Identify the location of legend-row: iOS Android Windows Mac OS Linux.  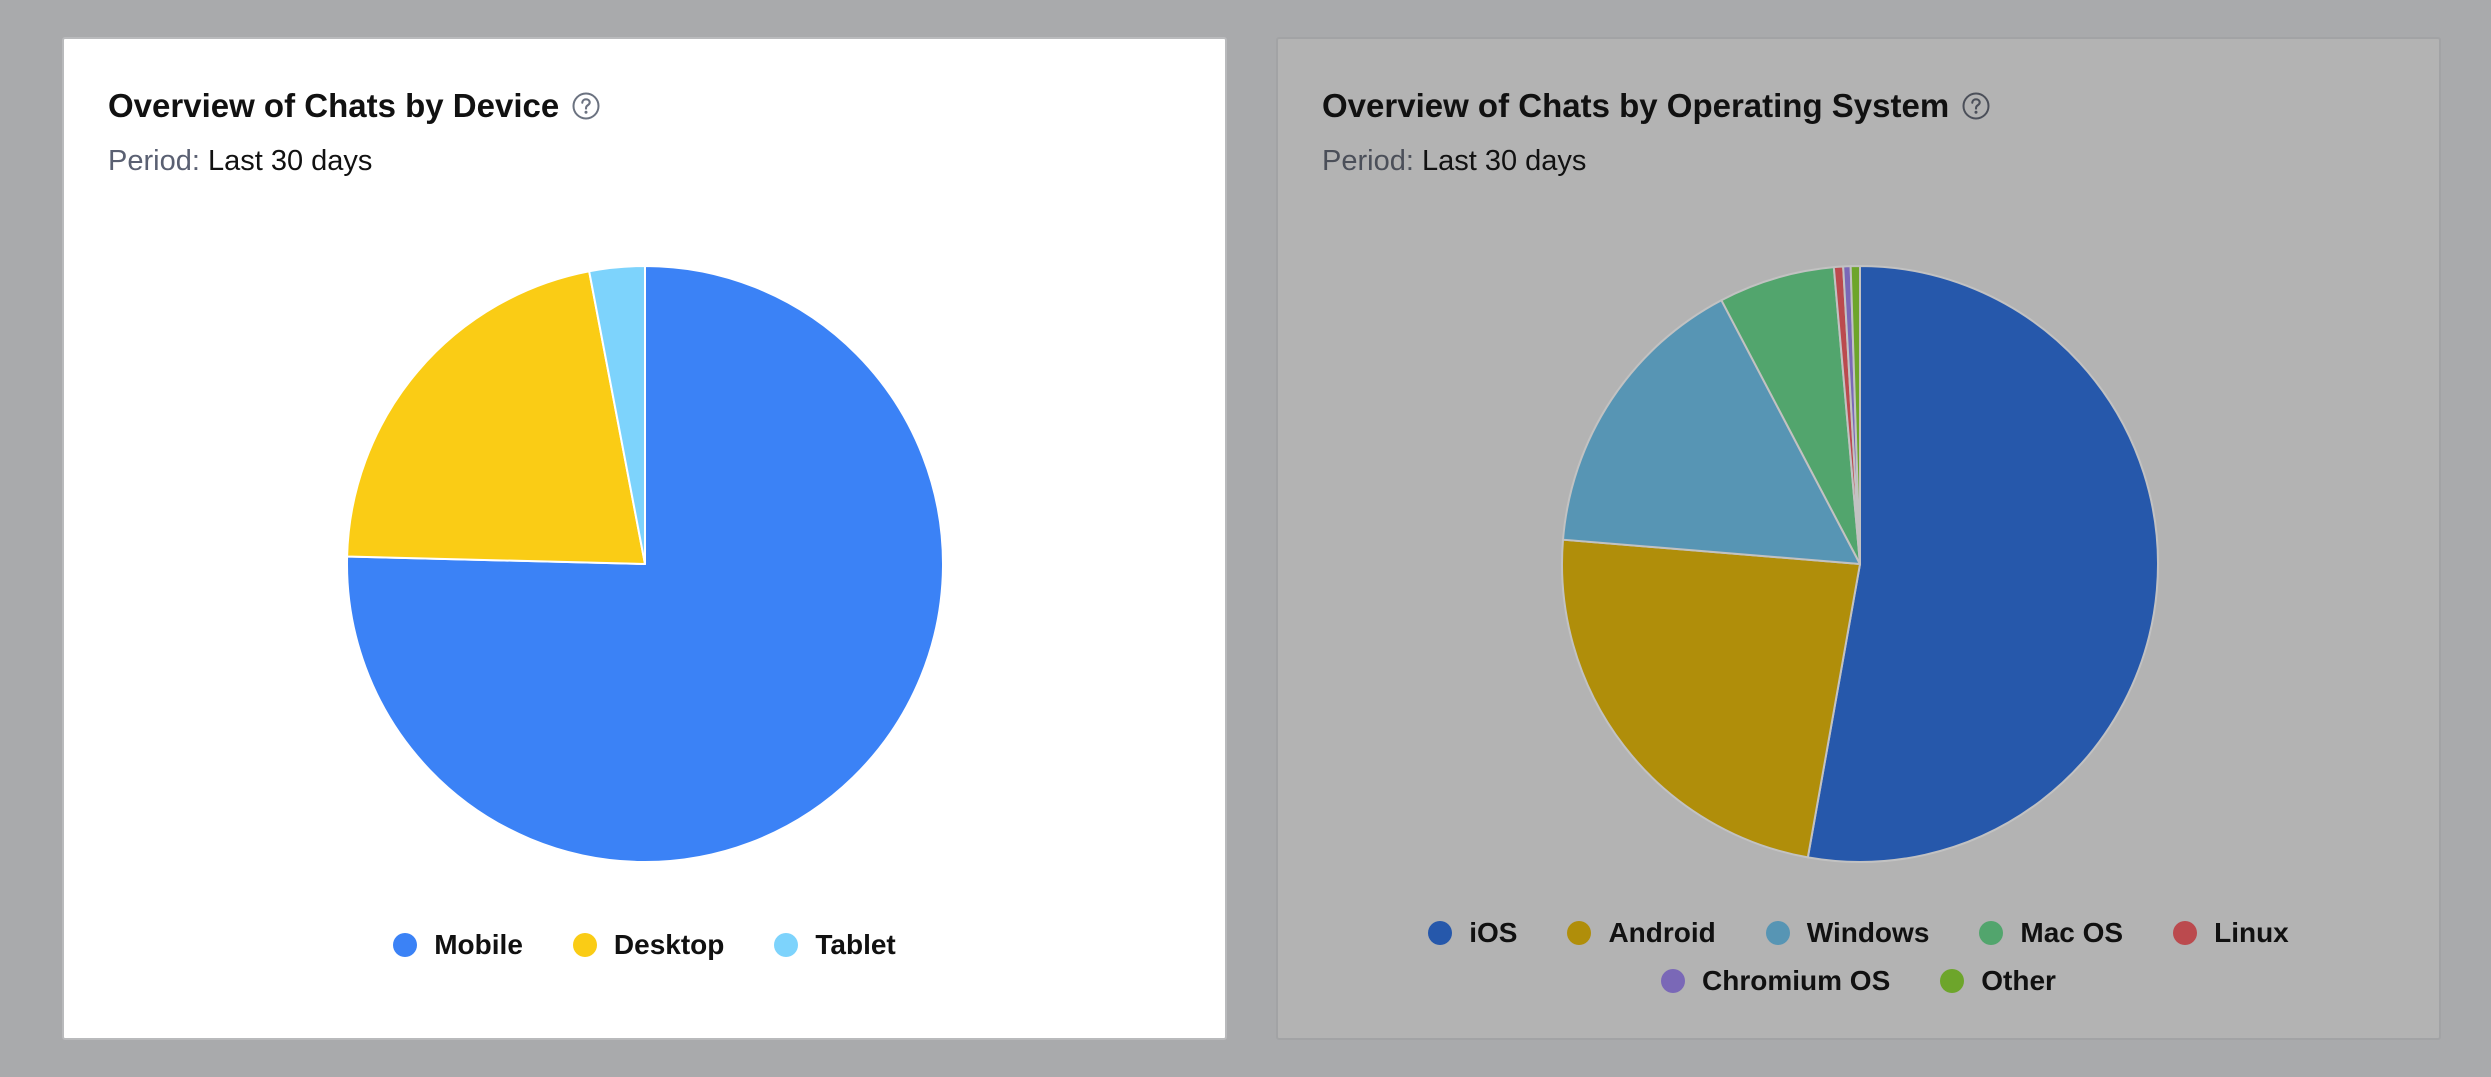
(1858, 933).